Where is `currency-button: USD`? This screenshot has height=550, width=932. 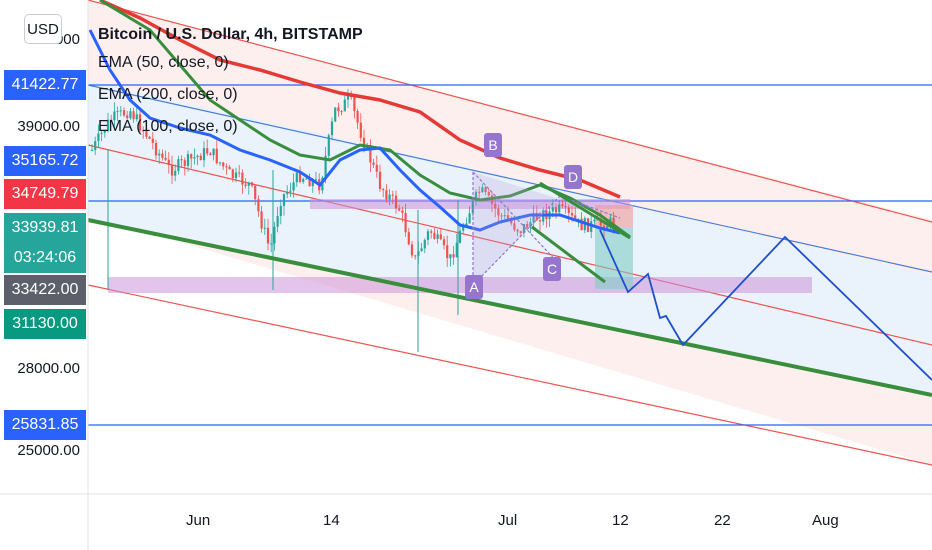
currency-button: USD is located at coordinates (43, 29).